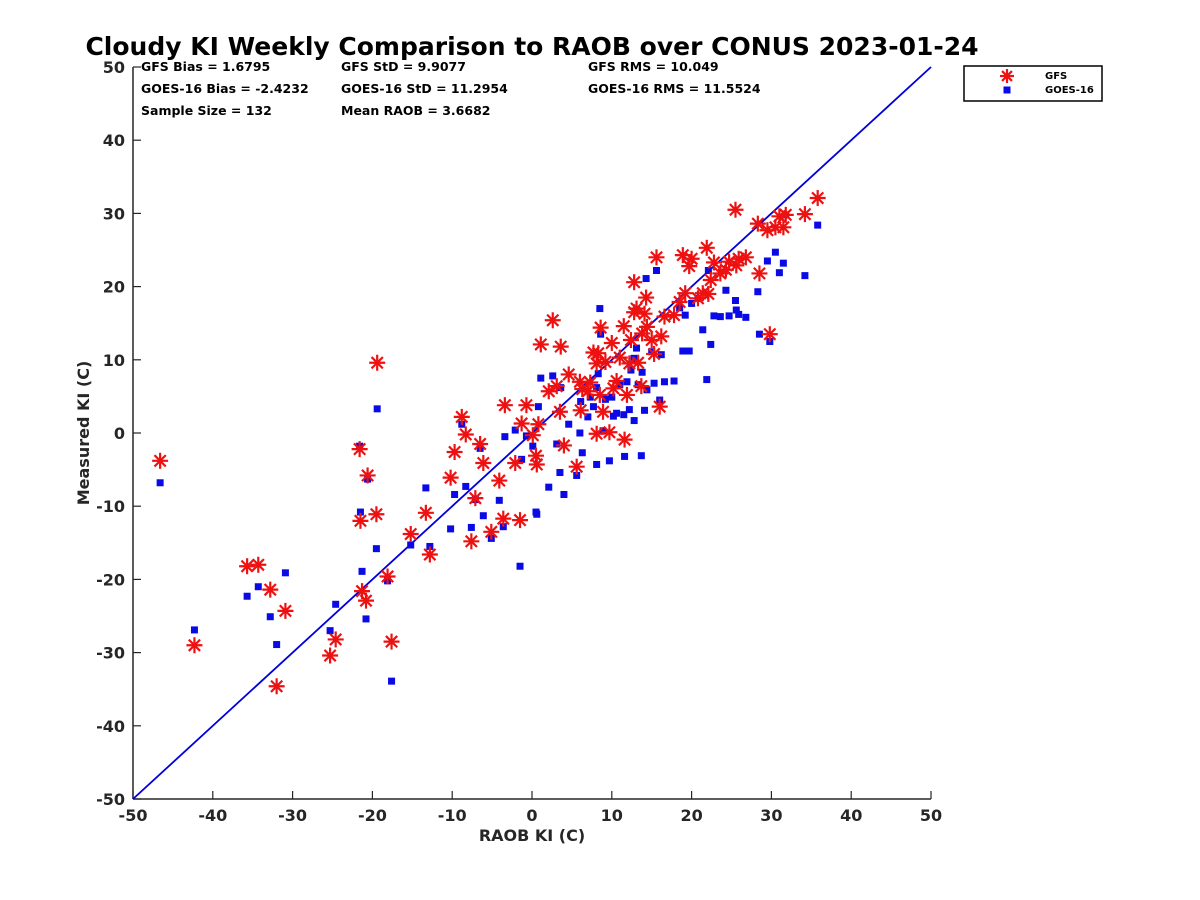  Describe the element at coordinates (532, 835) in the screenshot. I see `x-axis-label: RAOB KI (C)` at that location.